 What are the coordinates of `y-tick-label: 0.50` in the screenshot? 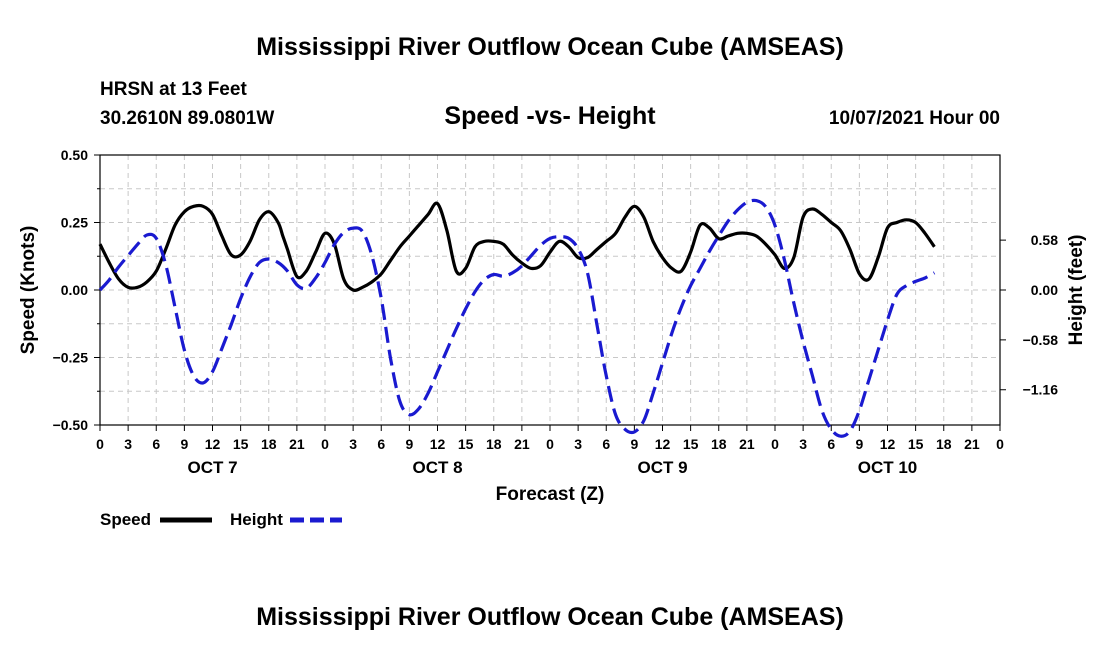 It's located at (74, 155).